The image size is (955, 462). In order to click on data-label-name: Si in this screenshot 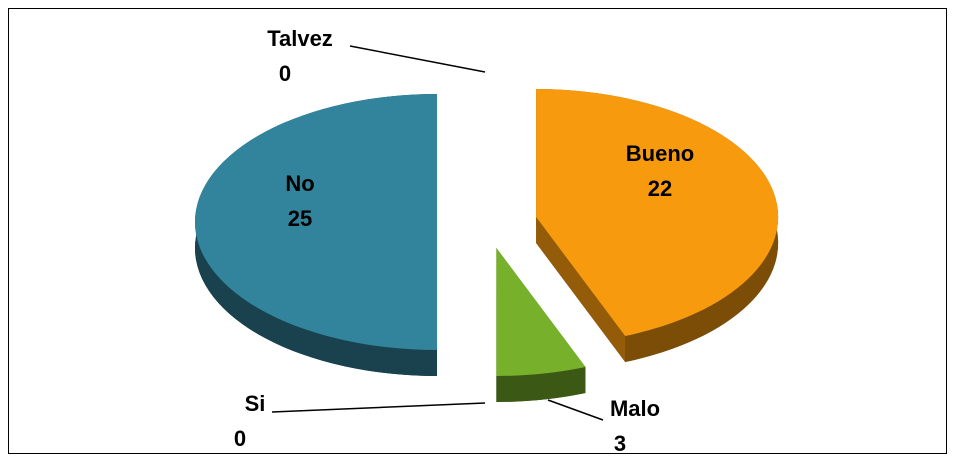, I will do `click(255, 403)`.